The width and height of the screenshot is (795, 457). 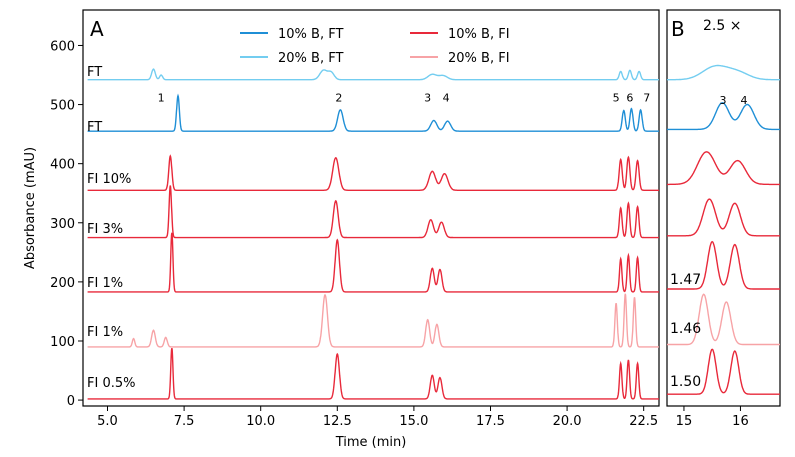 What do you see at coordinates (685, 280) in the screenshot?
I see `resolution-value: 1.47` at bounding box center [685, 280].